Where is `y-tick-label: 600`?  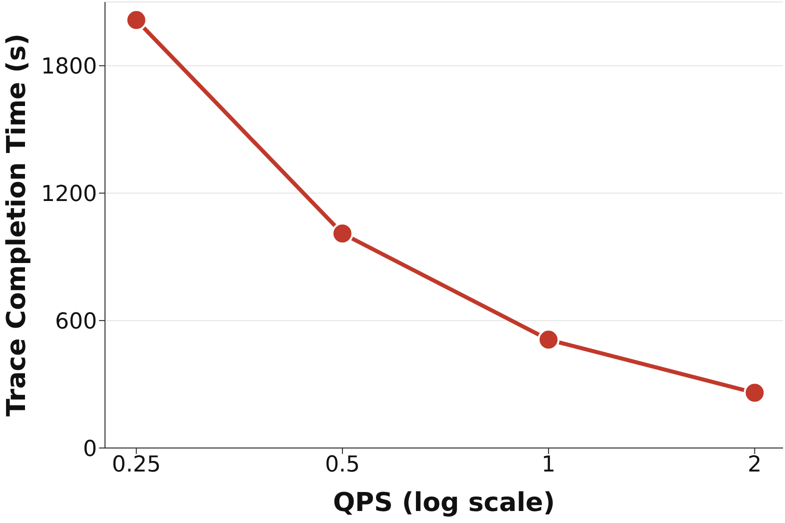
y-tick-label: 600 is located at coordinates (76, 321).